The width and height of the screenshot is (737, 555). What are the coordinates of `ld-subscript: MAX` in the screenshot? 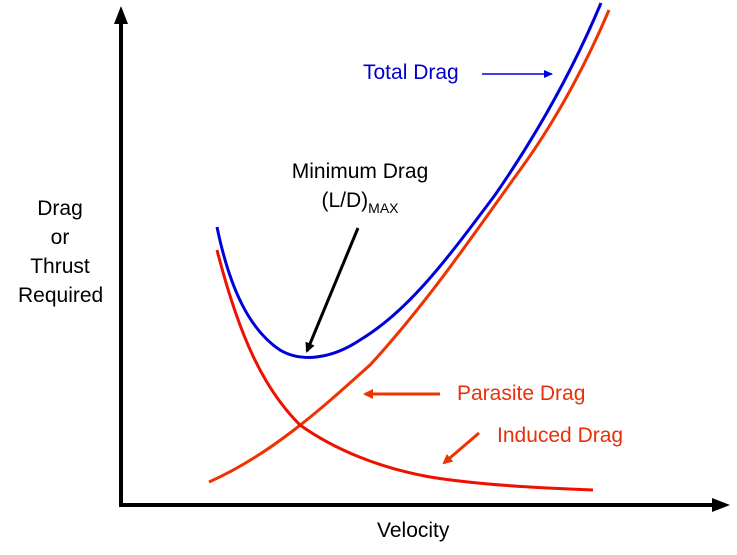 It's located at (383, 208).